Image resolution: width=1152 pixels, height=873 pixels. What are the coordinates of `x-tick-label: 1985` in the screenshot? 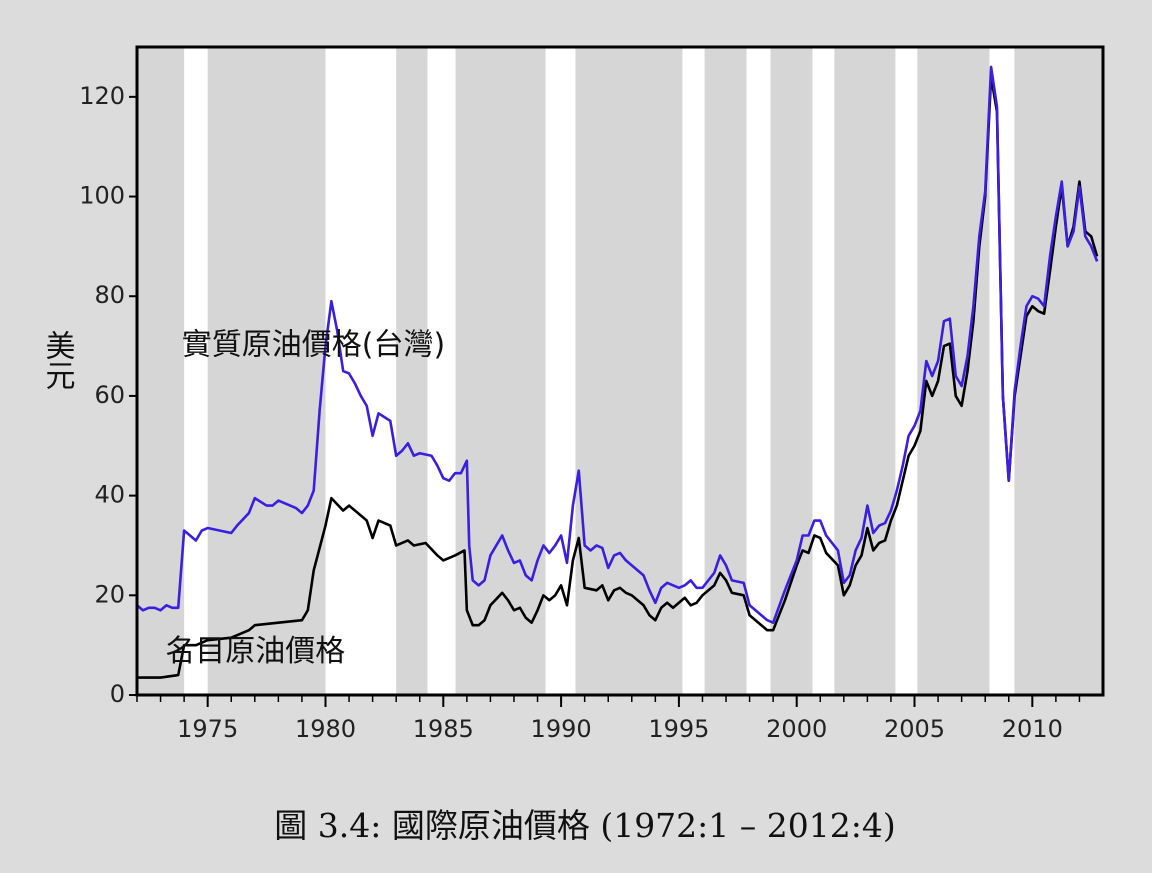 It's located at (443, 729).